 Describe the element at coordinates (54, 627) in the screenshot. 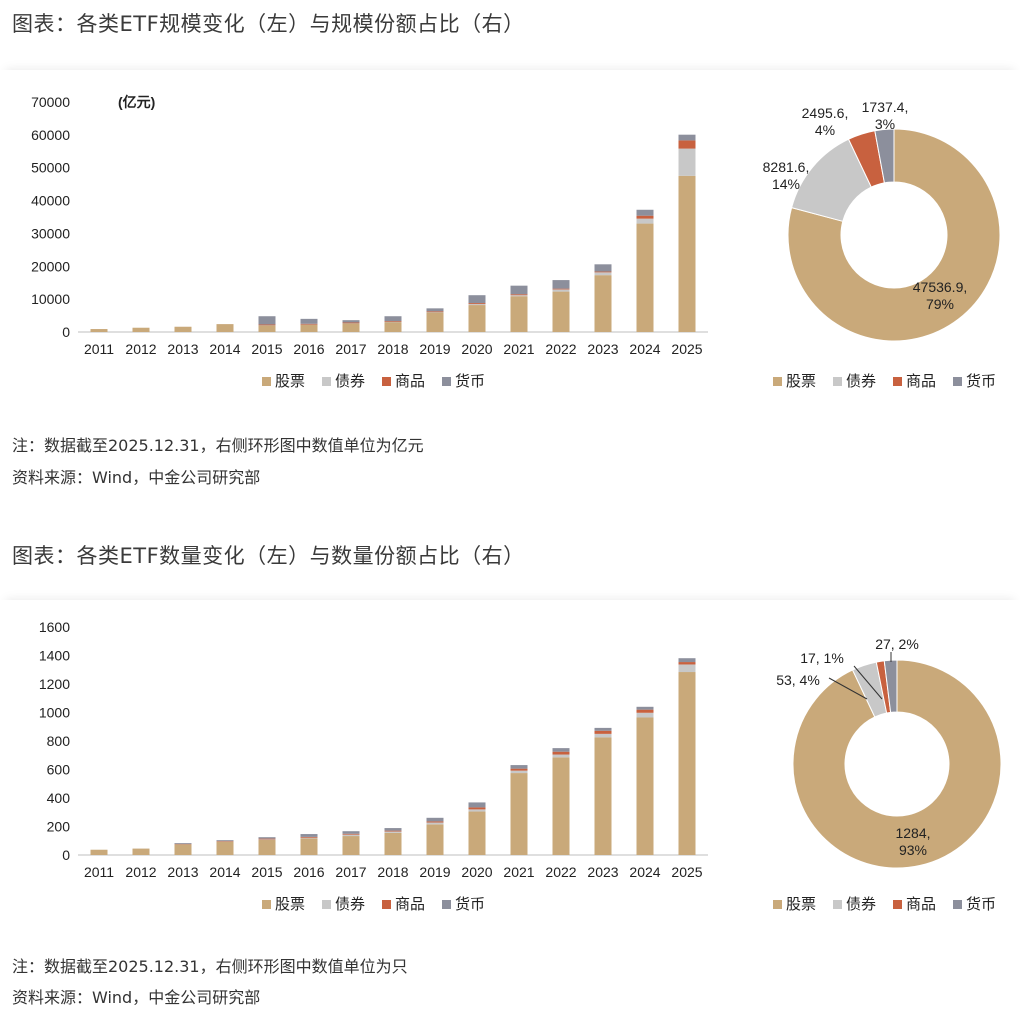

I see `y-tick-label: 1600` at that location.